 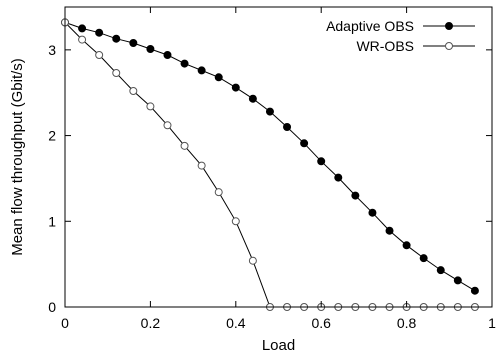 I want to click on x-tick-label: 1, so click(x=492, y=323).